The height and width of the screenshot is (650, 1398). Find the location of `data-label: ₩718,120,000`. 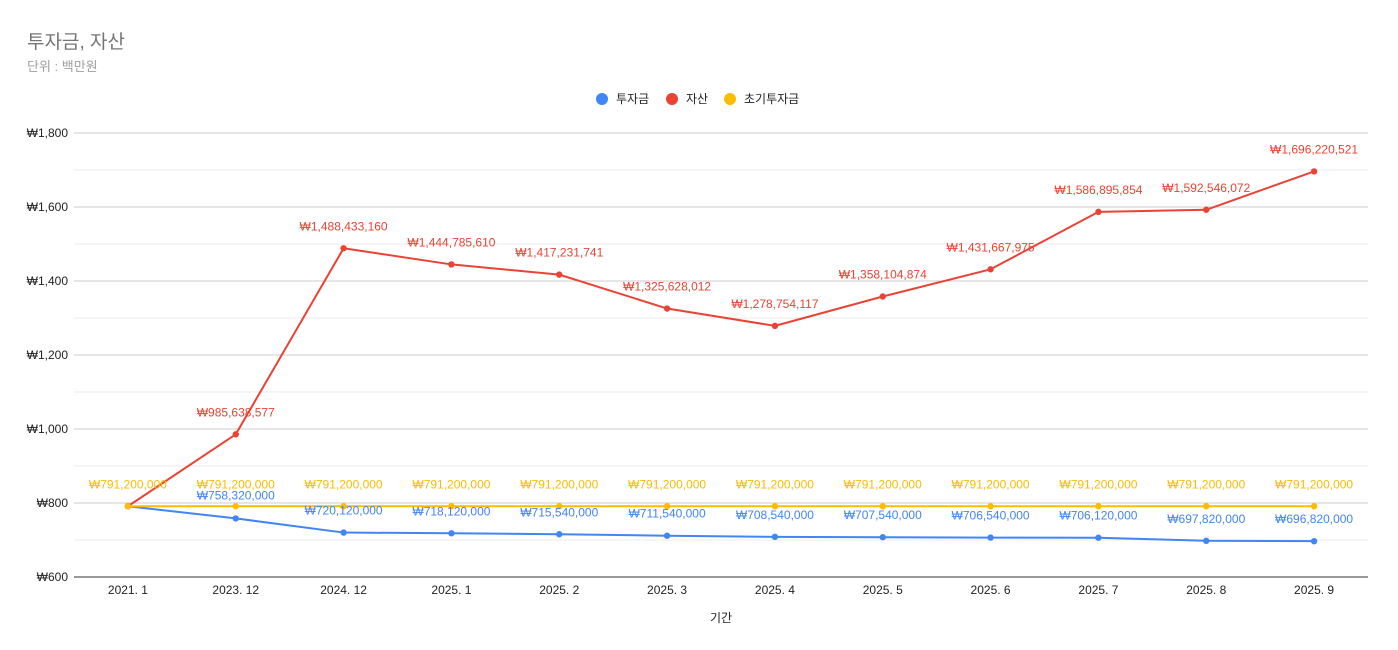

data-label: ₩718,120,000 is located at coordinates (451, 511).